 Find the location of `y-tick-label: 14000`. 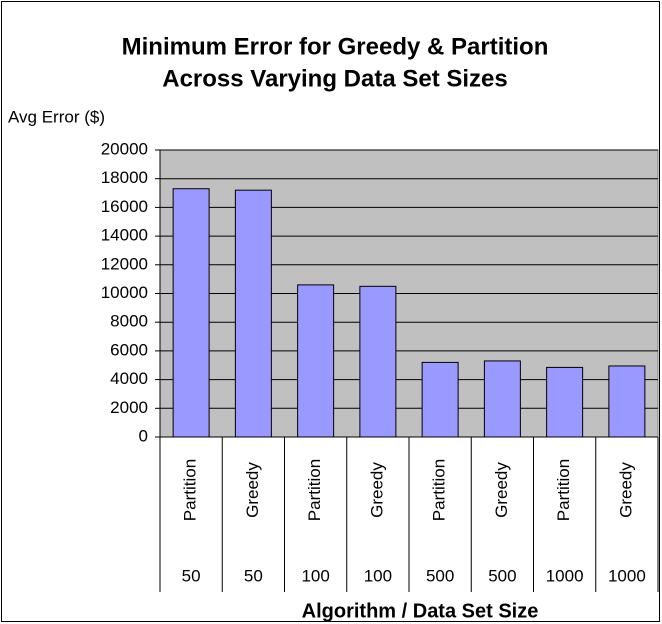

y-tick-label: 14000 is located at coordinates (124, 235).